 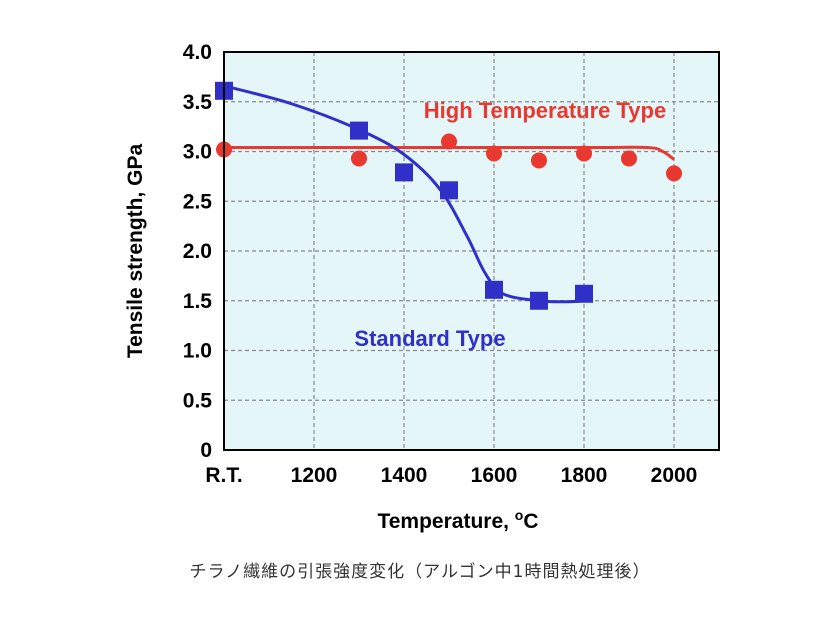 What do you see at coordinates (674, 475) in the screenshot?
I see `x-tick-label: 2000` at bounding box center [674, 475].